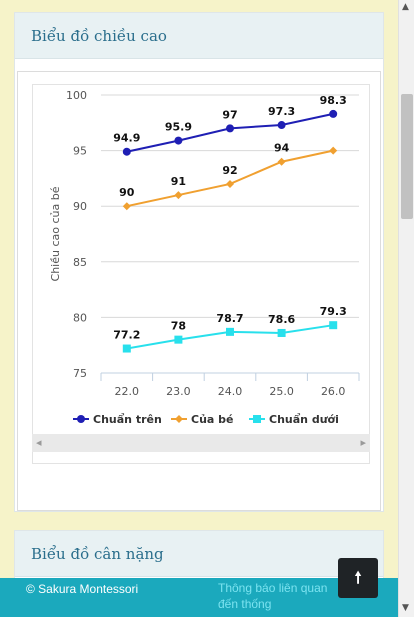  I want to click on data-label: 94, so click(282, 148).